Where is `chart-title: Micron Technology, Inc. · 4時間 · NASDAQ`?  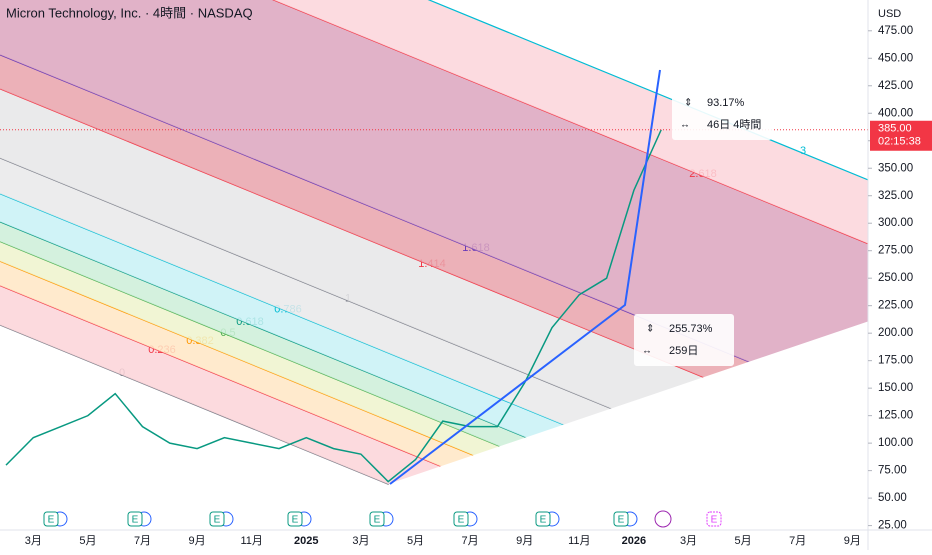 chart-title: Micron Technology, Inc. · 4時間 · NASDAQ is located at coordinates (129, 12).